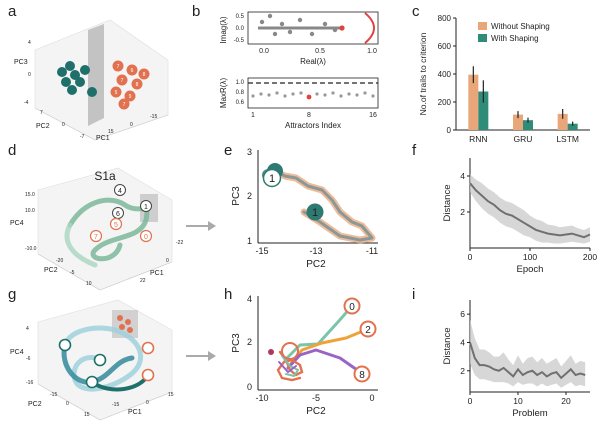 This screenshot has height=427, width=598. Describe the element at coordinates (445, 102) in the screenshot. I see `y-tick-label: 200` at that location.